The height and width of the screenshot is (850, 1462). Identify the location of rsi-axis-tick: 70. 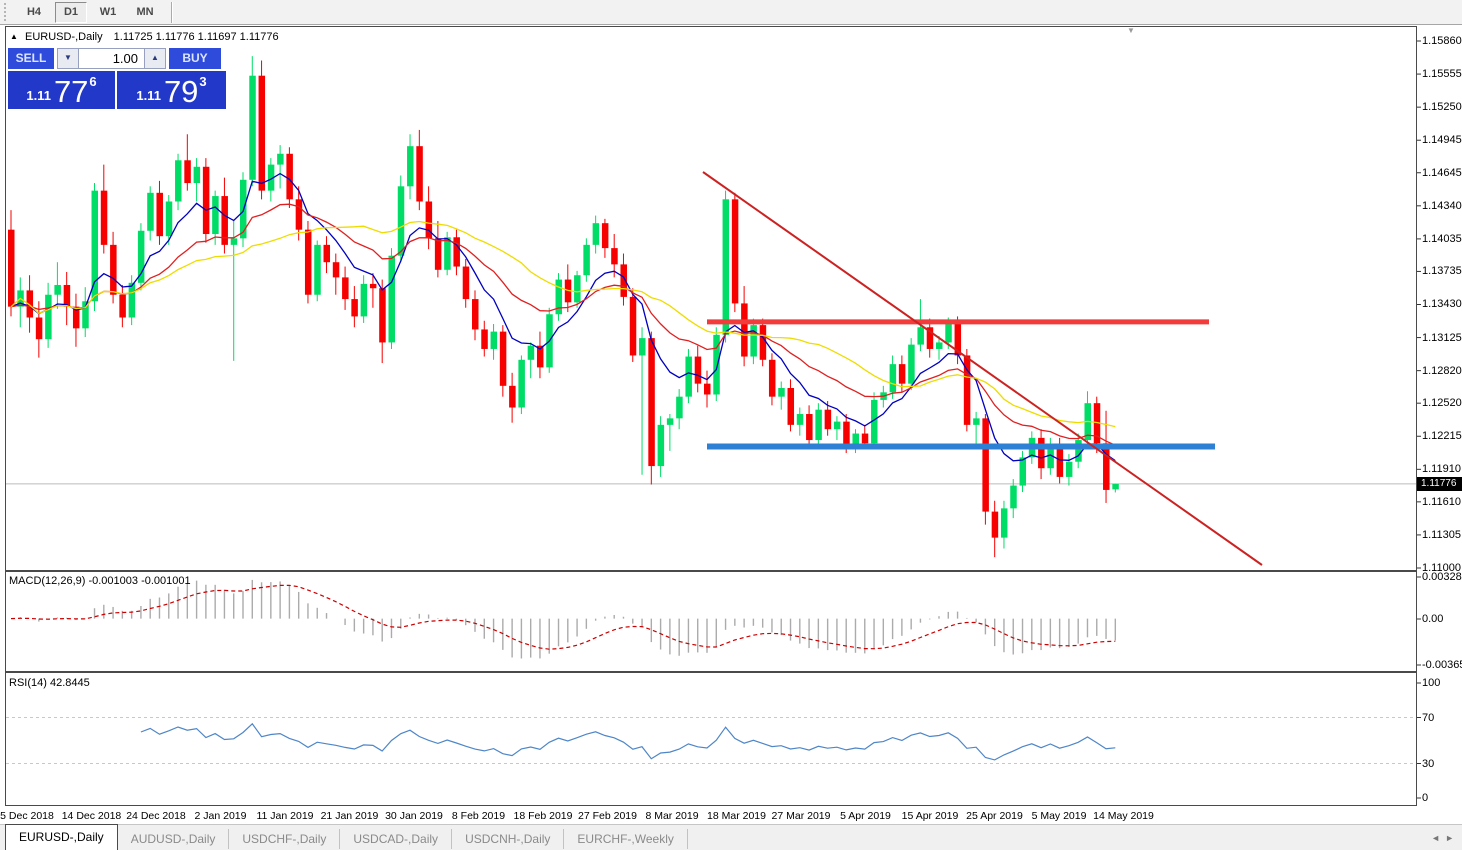
(1428, 717).